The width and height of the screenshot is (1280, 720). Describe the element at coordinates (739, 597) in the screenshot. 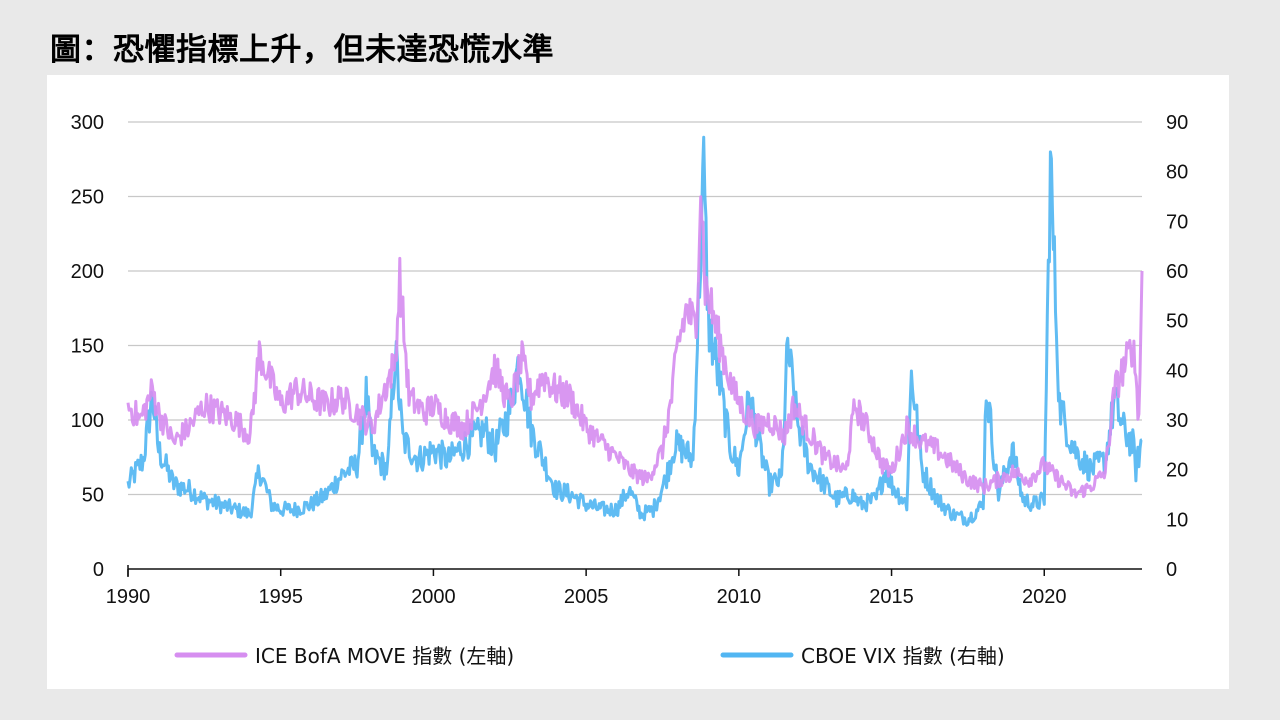

I see `x-tick-label: 2010` at that location.